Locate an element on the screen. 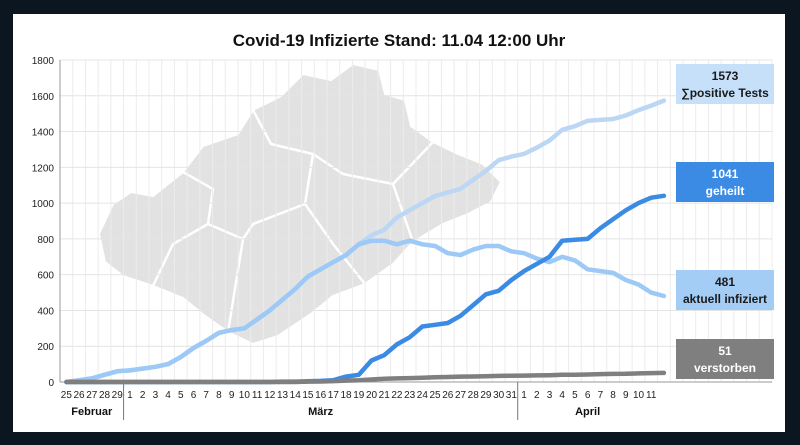 The width and height of the screenshot is (800, 445). y-tick-label: 200 is located at coordinates (45, 347).